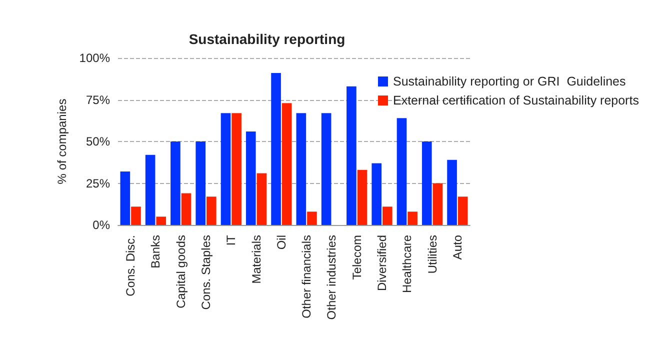 Image resolution: width=666 pixels, height=341 pixels. What do you see at coordinates (457, 247) in the screenshot?
I see `x-tick-label: Auto` at bounding box center [457, 247].